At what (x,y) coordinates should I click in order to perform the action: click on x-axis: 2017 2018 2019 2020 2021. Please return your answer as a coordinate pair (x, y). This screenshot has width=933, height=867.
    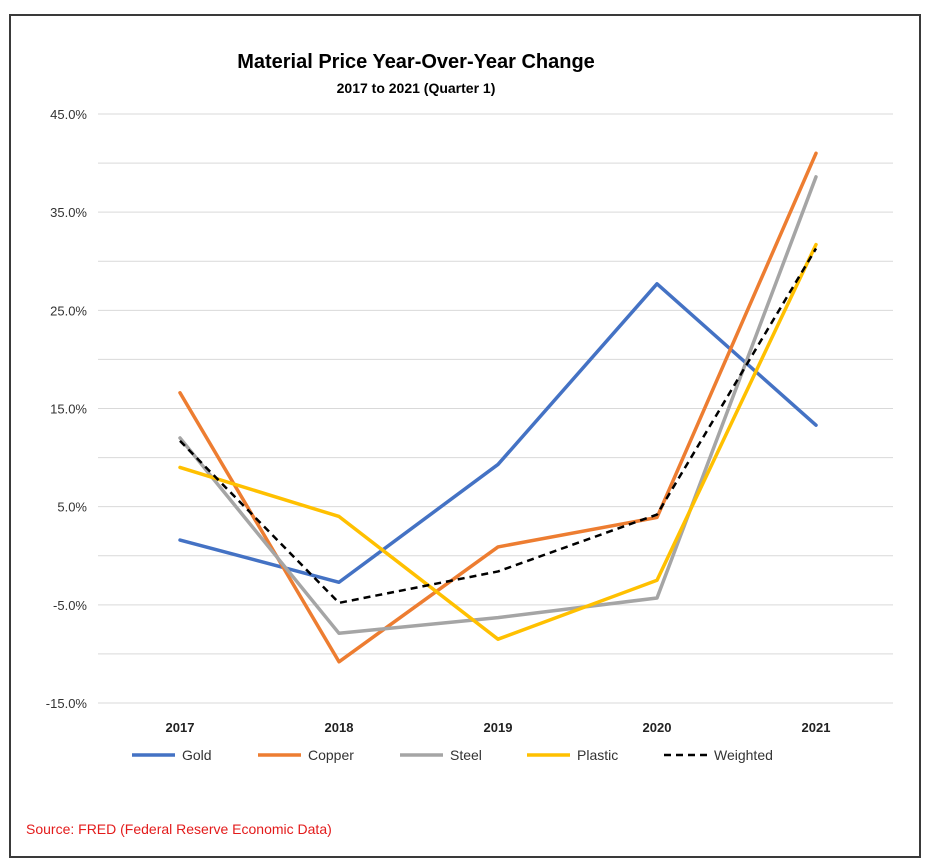
    Looking at the image, I should click on (498, 727).